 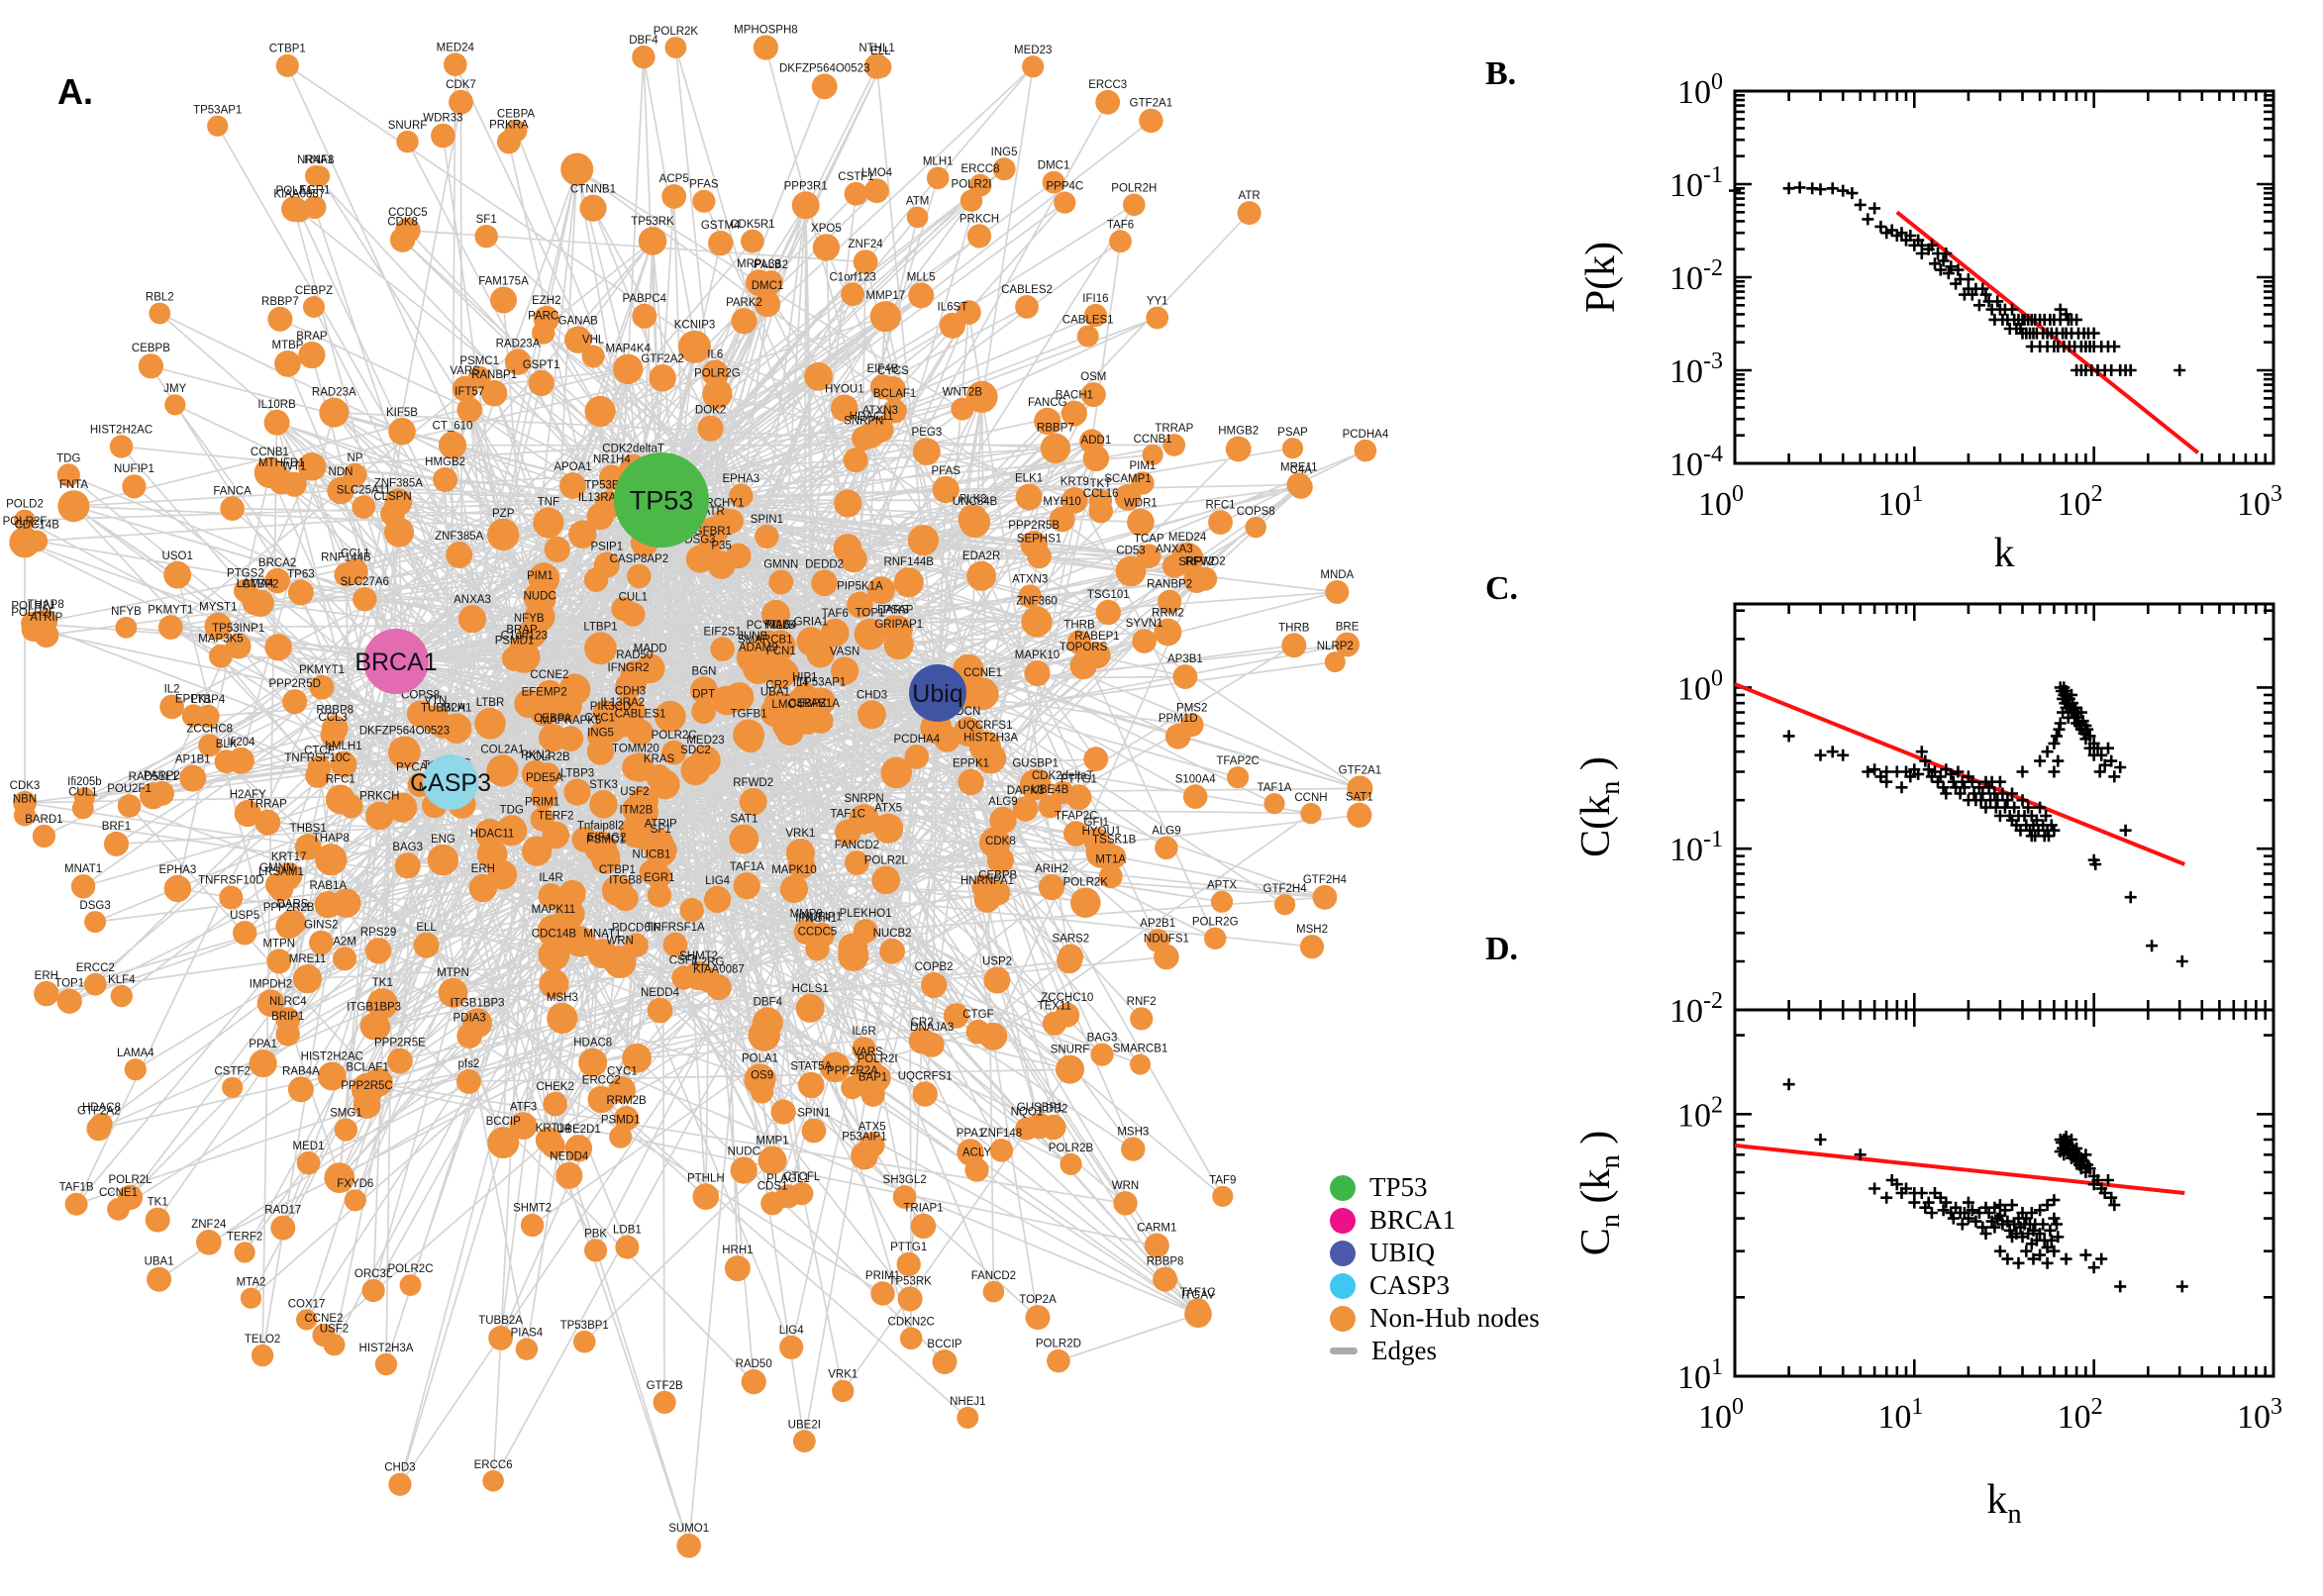 What do you see at coordinates (977, 1153) in the screenshot?
I see `gene-label: ACLY` at bounding box center [977, 1153].